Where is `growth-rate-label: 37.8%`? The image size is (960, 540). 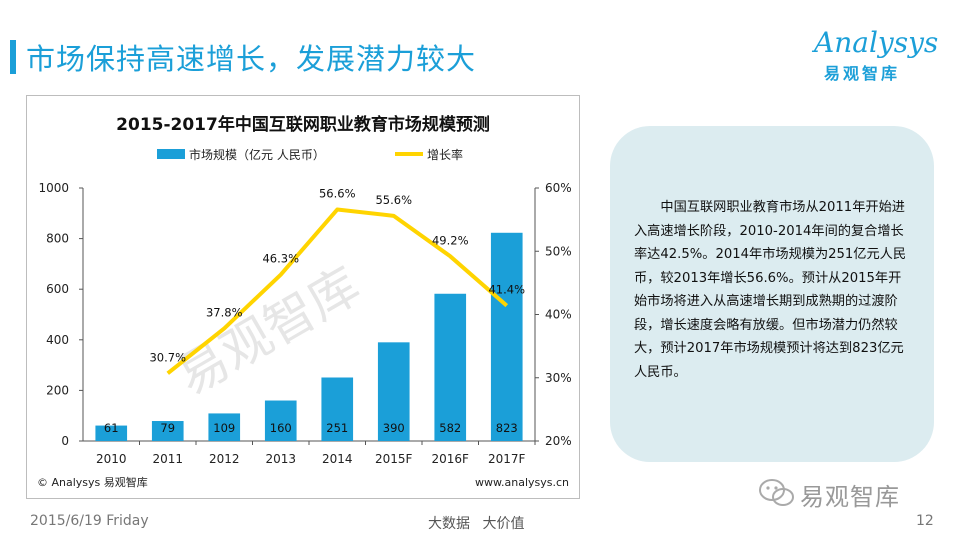
growth-rate-label: 37.8% is located at coordinates (224, 312).